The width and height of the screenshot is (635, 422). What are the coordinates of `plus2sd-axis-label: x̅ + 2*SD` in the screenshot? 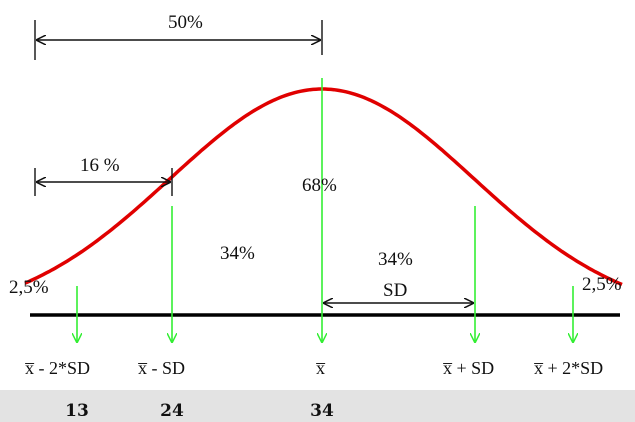 It's located at (569, 368).